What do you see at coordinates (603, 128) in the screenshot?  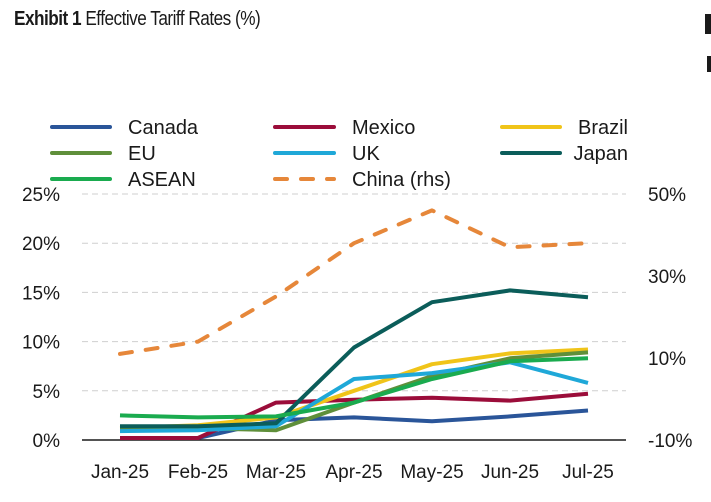 I see `legend-label: Brazil` at bounding box center [603, 128].